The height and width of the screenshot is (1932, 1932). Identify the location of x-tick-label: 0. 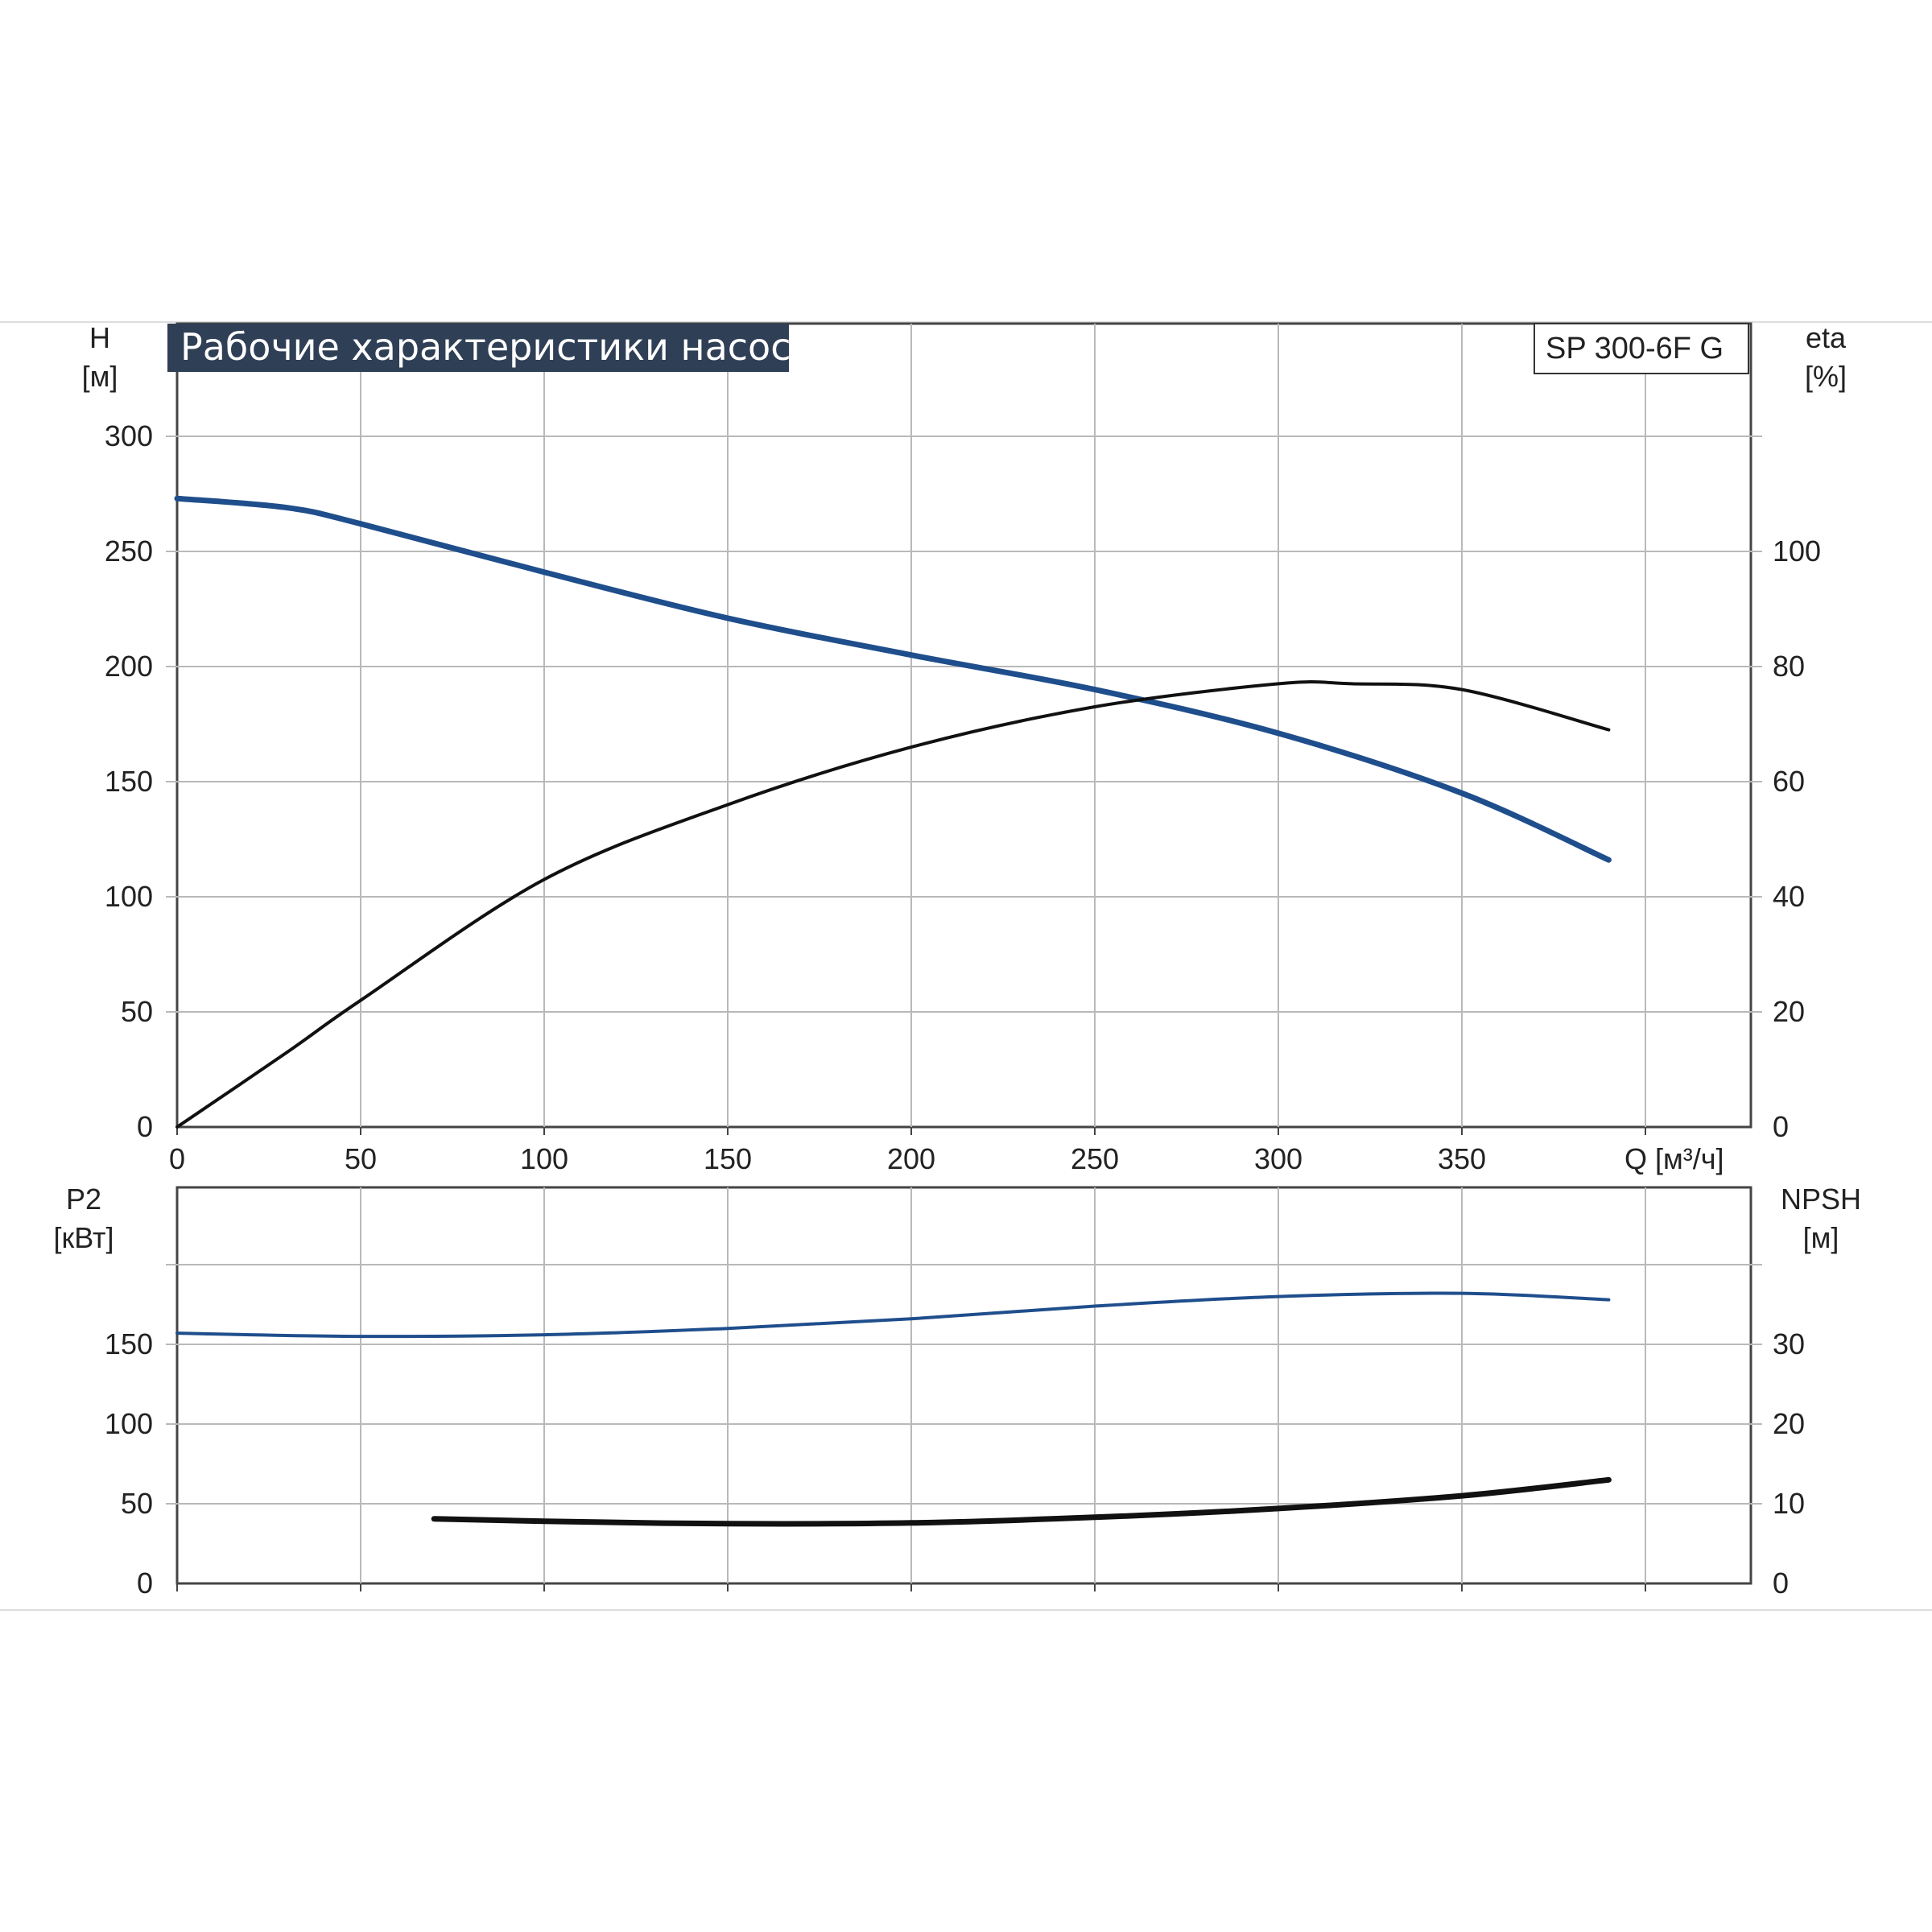
(177, 1158).